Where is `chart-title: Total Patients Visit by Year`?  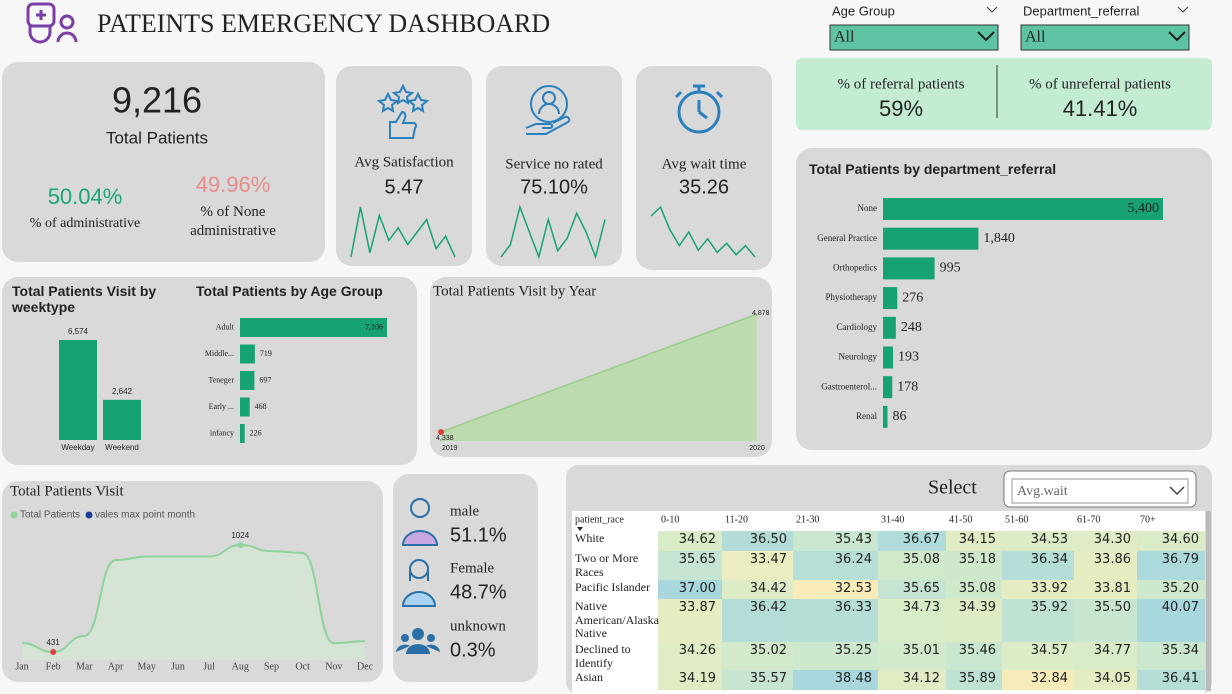 chart-title: Total Patients Visit by Year is located at coordinates (514, 291).